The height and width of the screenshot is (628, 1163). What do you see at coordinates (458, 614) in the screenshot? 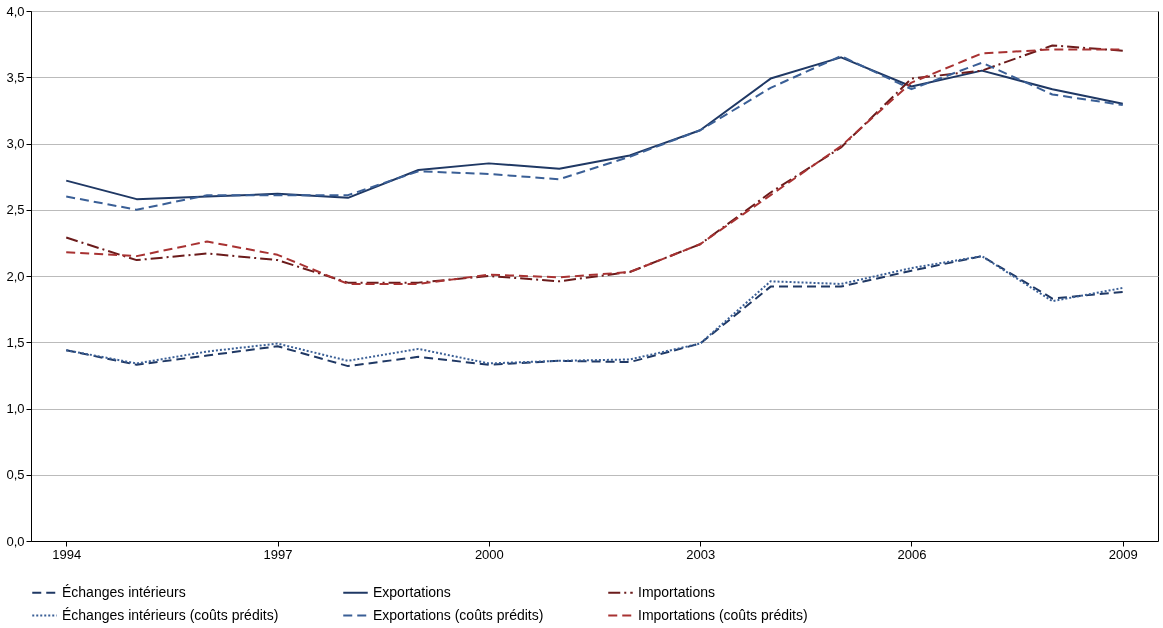
I see `legend-label: Exportations (coûts prédits)` at bounding box center [458, 614].